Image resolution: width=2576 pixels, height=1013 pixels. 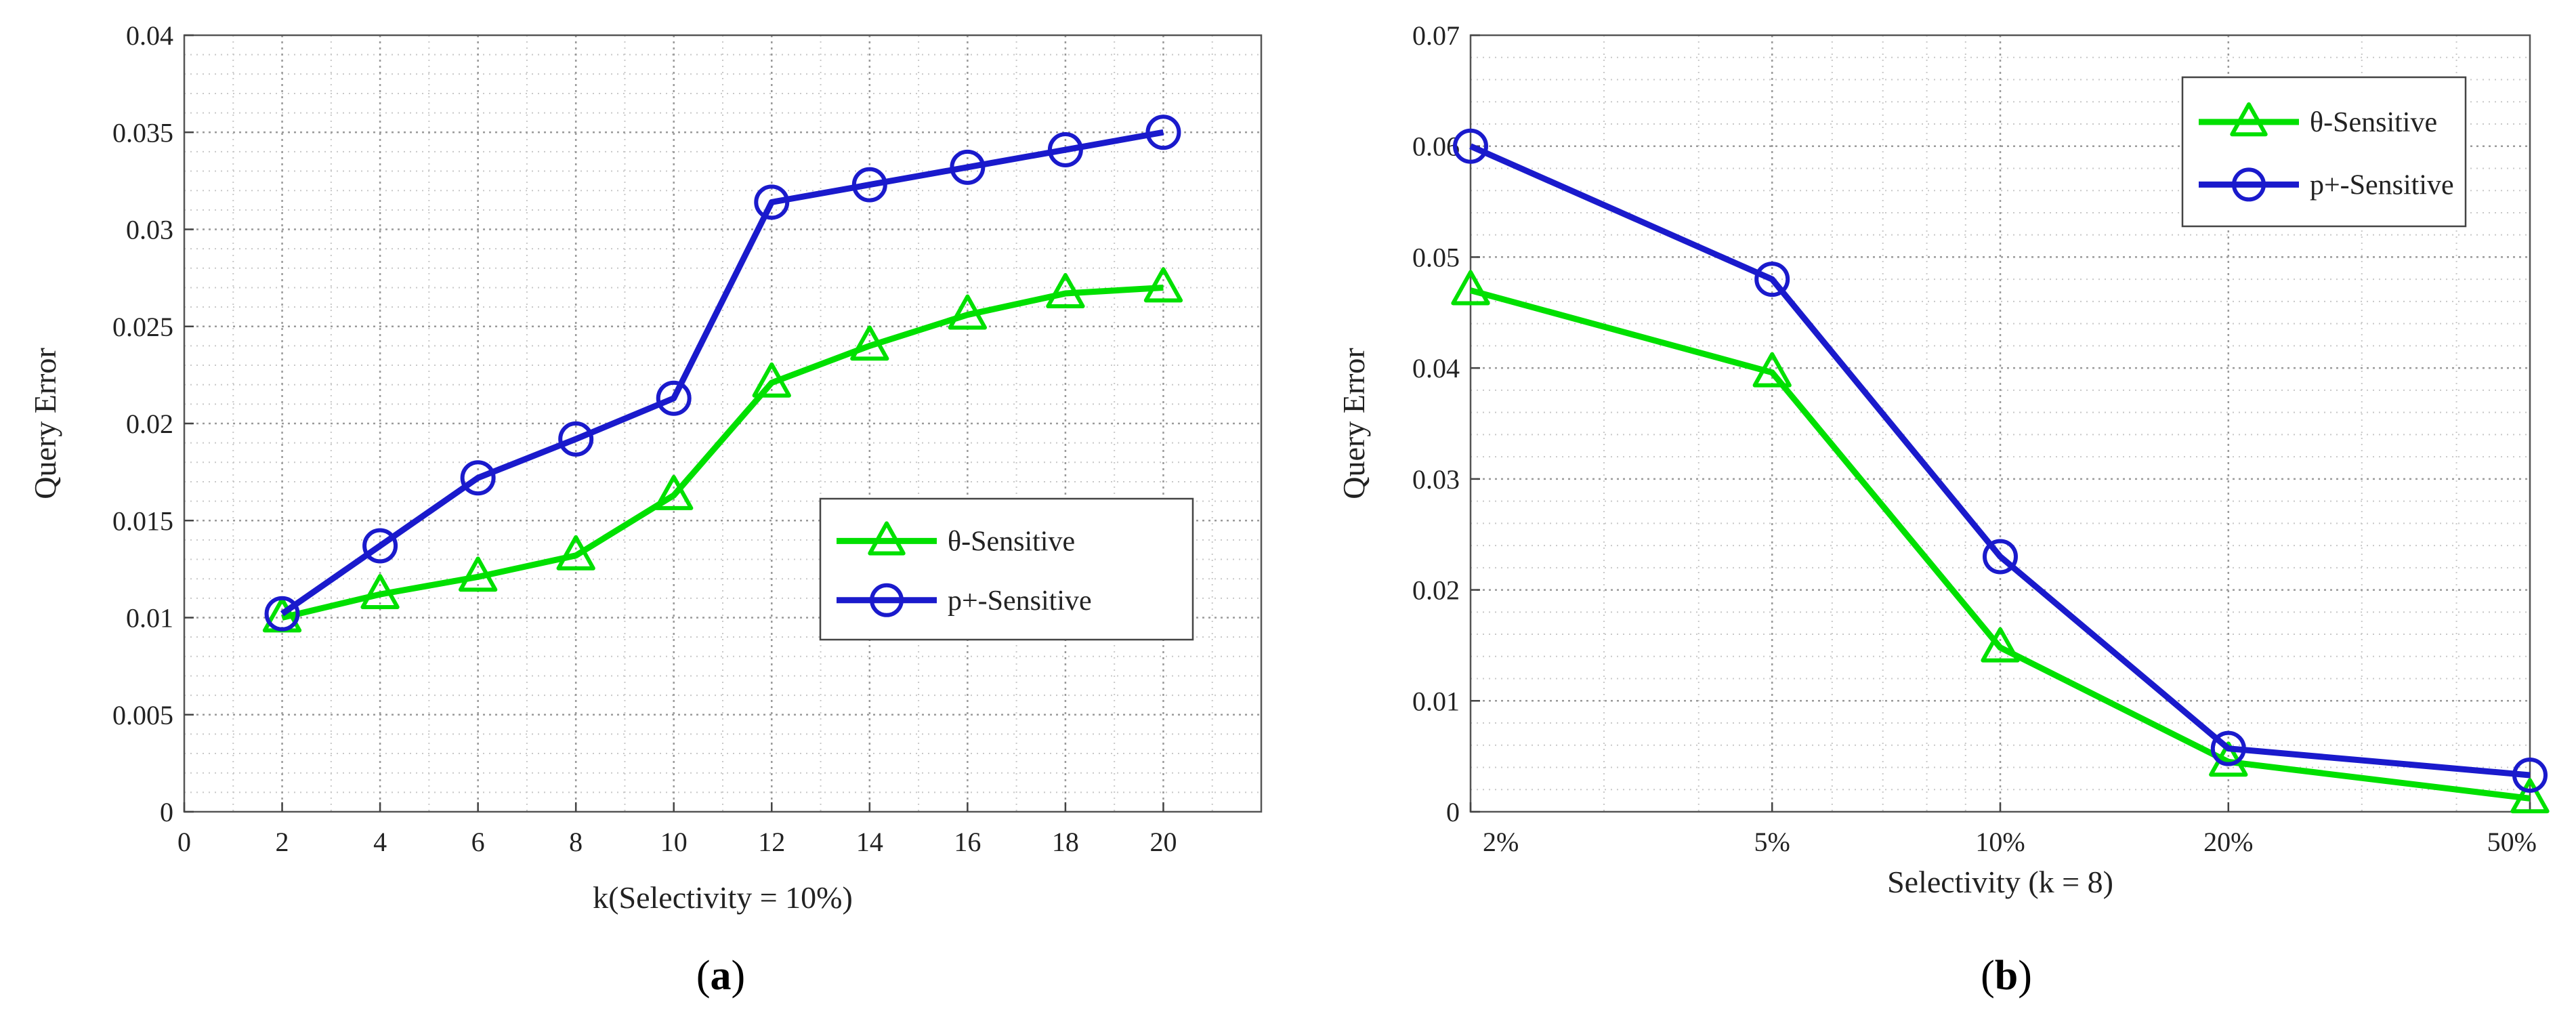 What do you see at coordinates (142, 520) in the screenshot?
I see `y-tick-label: 0.015` at bounding box center [142, 520].